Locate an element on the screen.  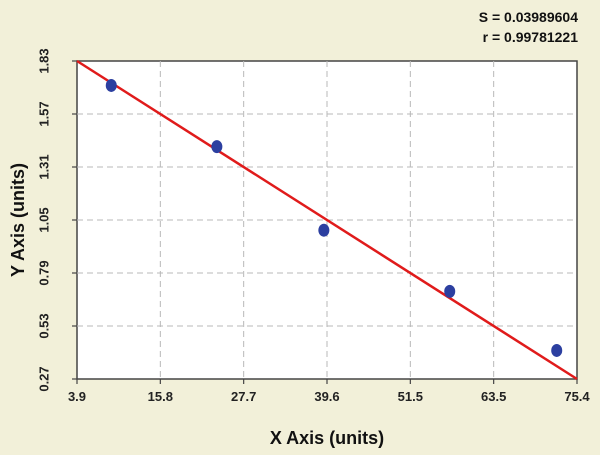
x-tick-label: 15.8 is located at coordinates (160, 396).